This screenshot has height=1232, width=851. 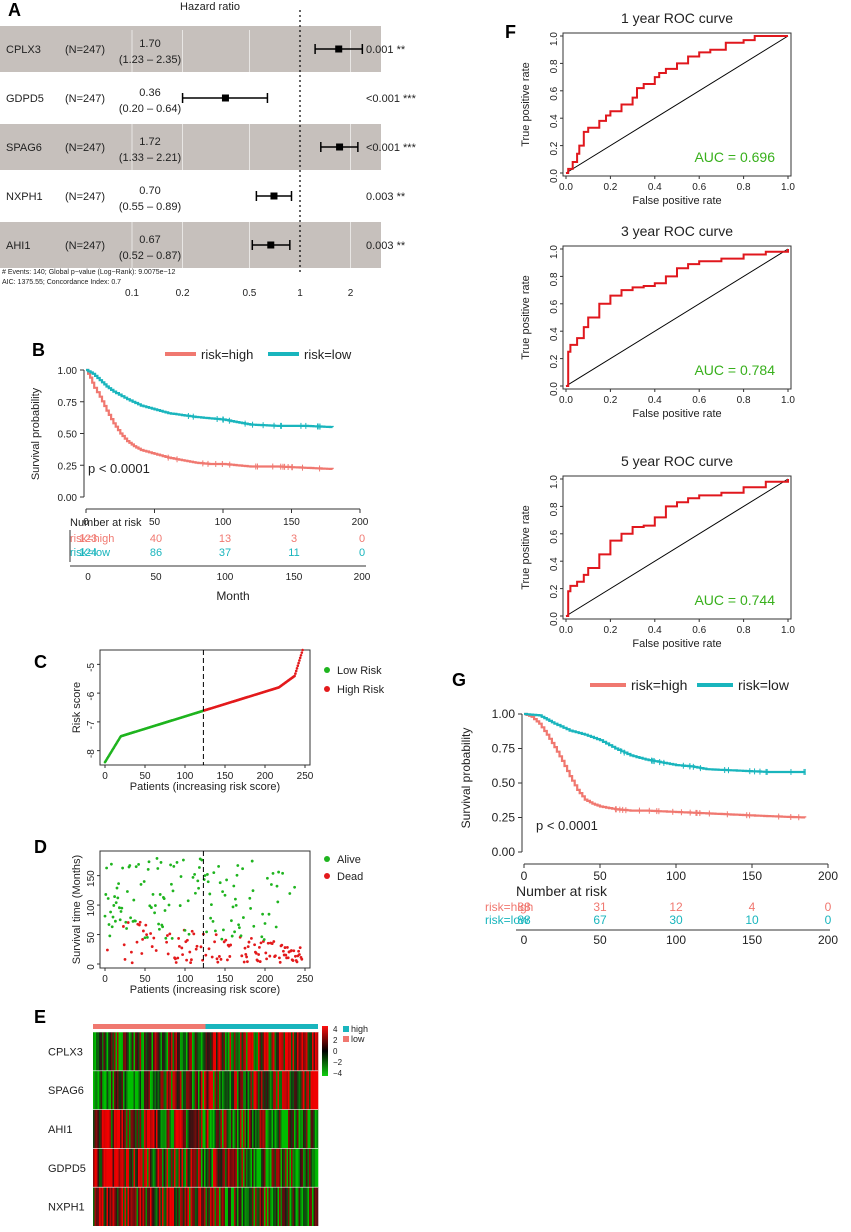 What do you see at coordinates (297, 668) in the screenshot?
I see `riskscore-point` at bounding box center [297, 668].